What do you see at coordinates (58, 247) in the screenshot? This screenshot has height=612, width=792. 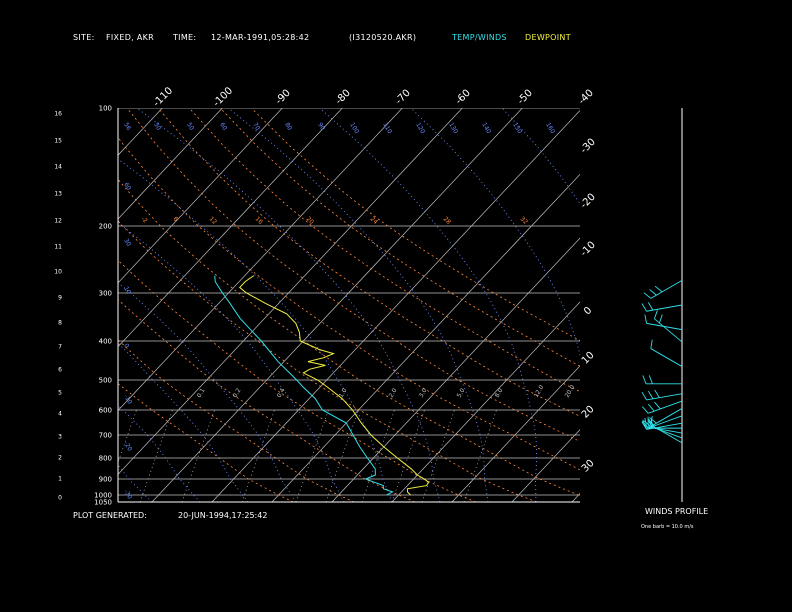 I see `height-tick-label: 11` at bounding box center [58, 247].